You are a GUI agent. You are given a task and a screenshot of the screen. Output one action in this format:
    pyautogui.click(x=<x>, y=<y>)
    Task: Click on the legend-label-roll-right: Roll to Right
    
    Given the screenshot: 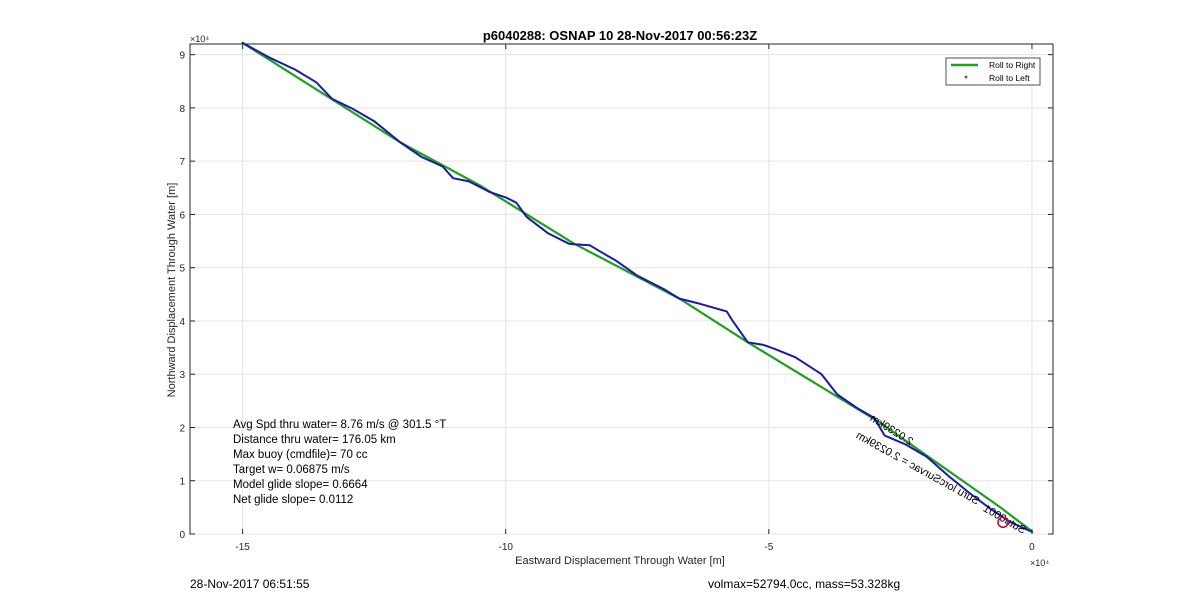 What is the action you would take?
    pyautogui.click(x=1012, y=65)
    